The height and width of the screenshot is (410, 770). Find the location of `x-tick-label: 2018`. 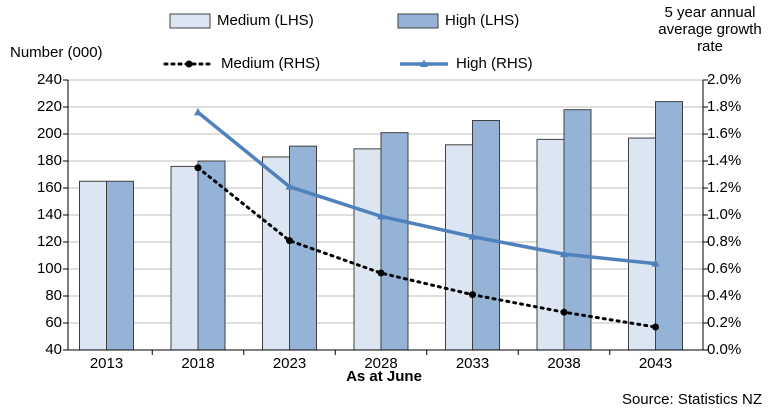

x-tick-label: 2018 is located at coordinates (197, 363).